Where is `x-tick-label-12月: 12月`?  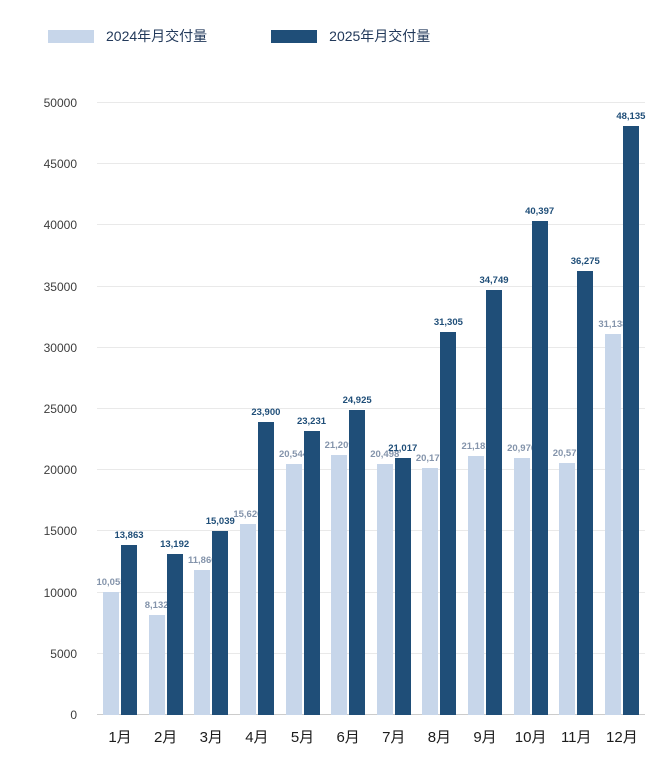
x-tick-label-12月: 12月 is located at coordinates (622, 737).